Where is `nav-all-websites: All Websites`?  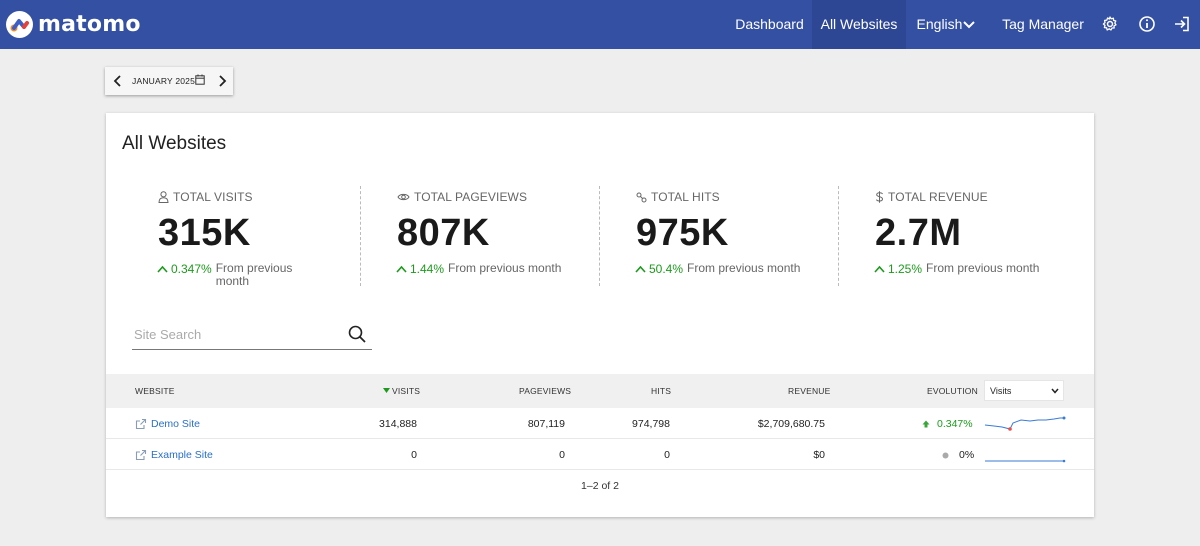
nav-all-websites: All Websites is located at coordinates (859, 24).